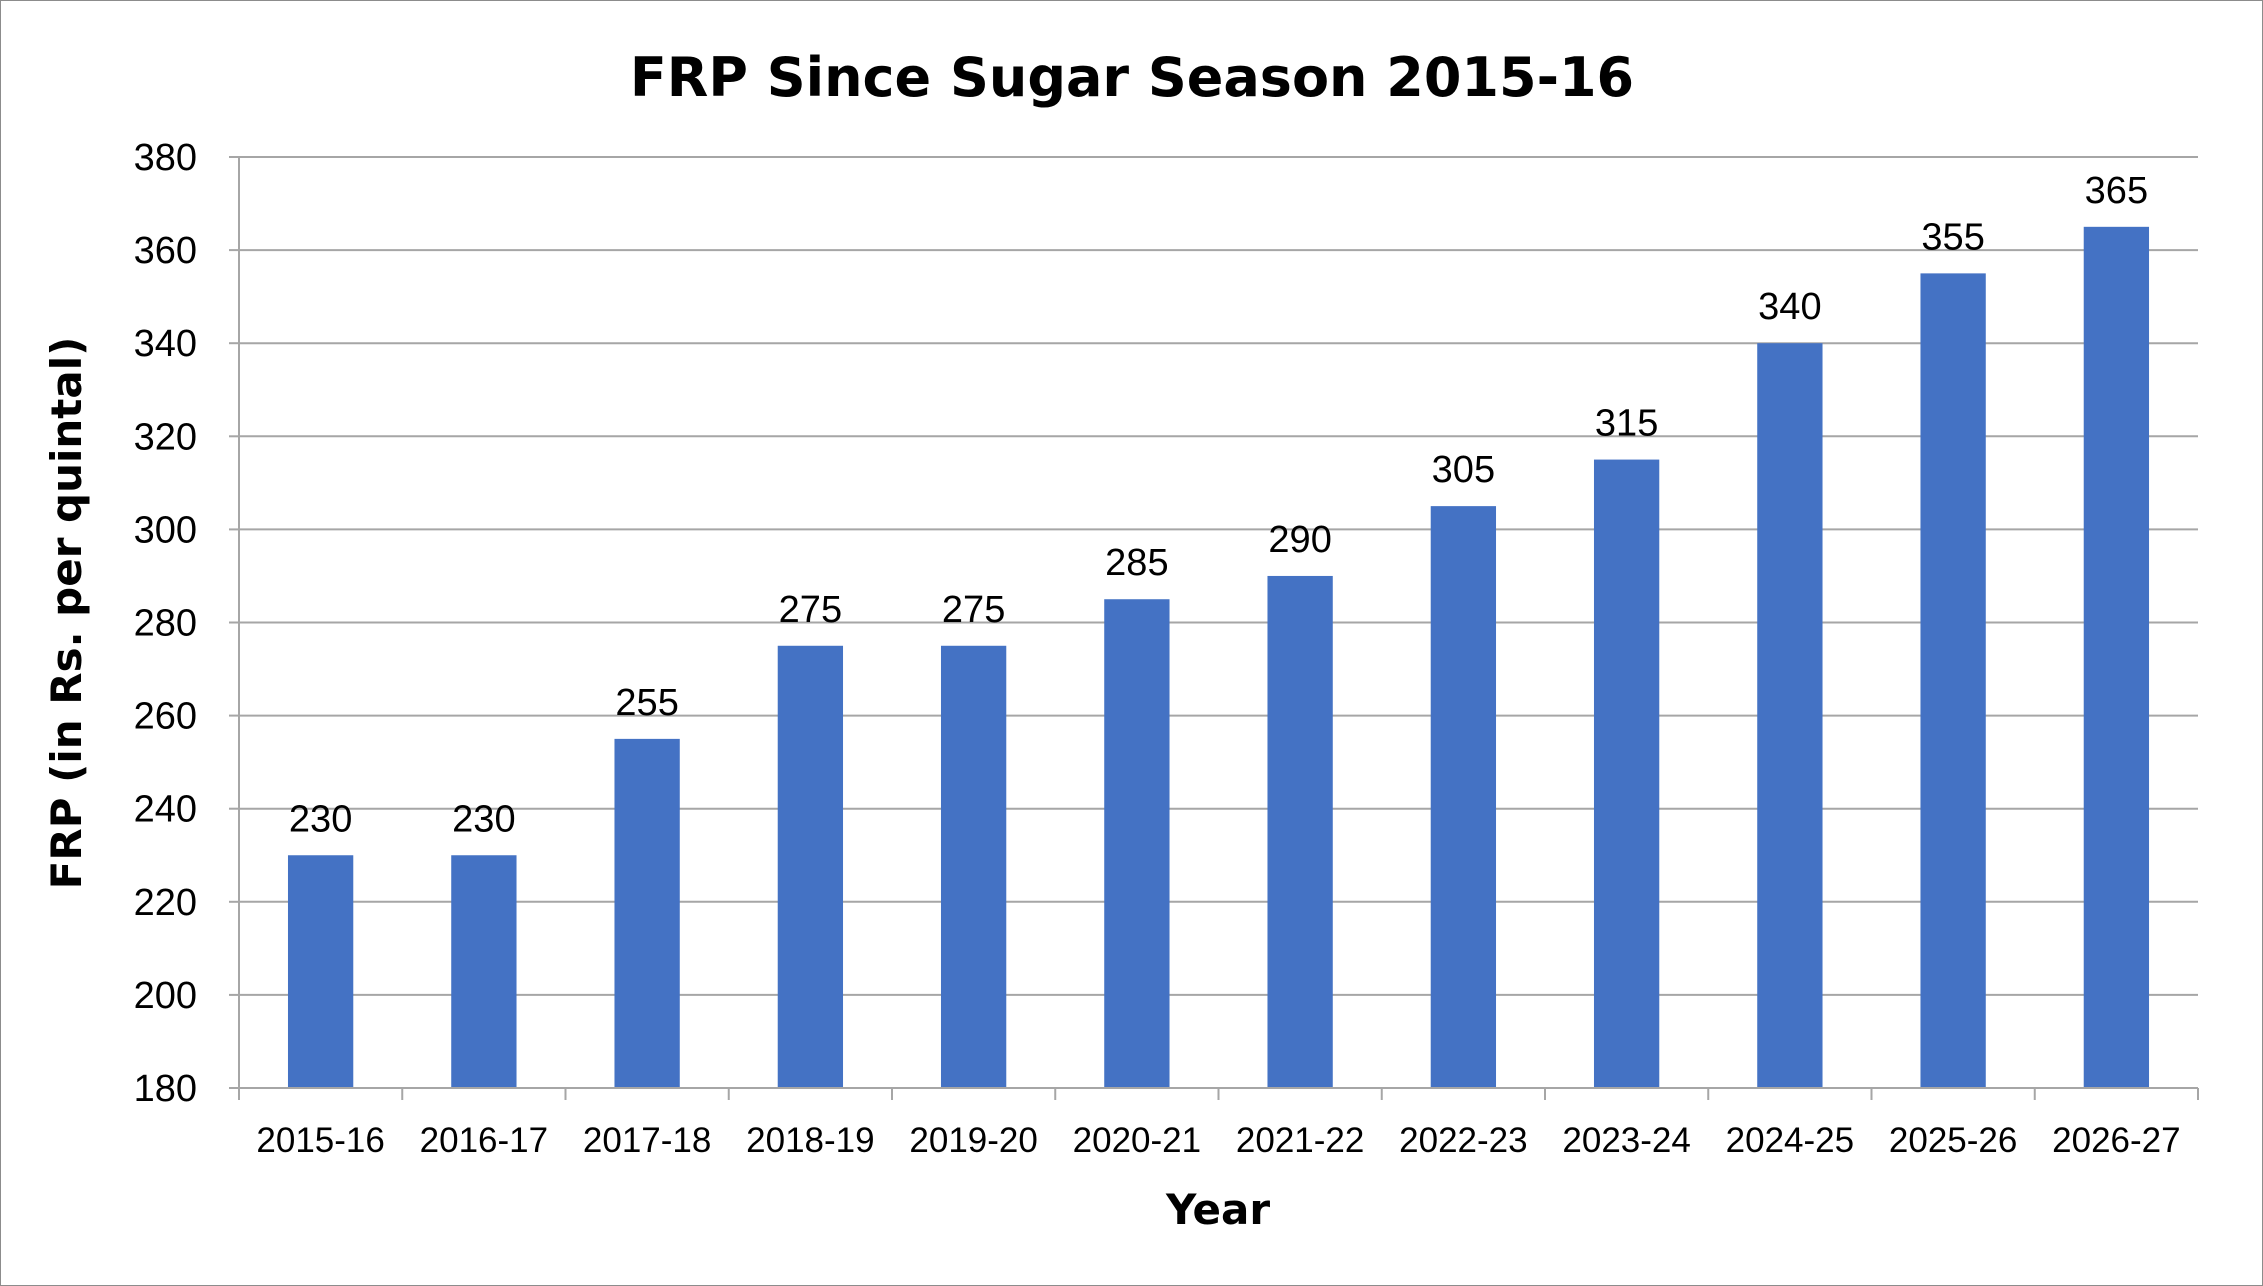 The height and width of the screenshot is (1286, 2263). I want to click on data-label-2023-24: 315, so click(1626, 424).